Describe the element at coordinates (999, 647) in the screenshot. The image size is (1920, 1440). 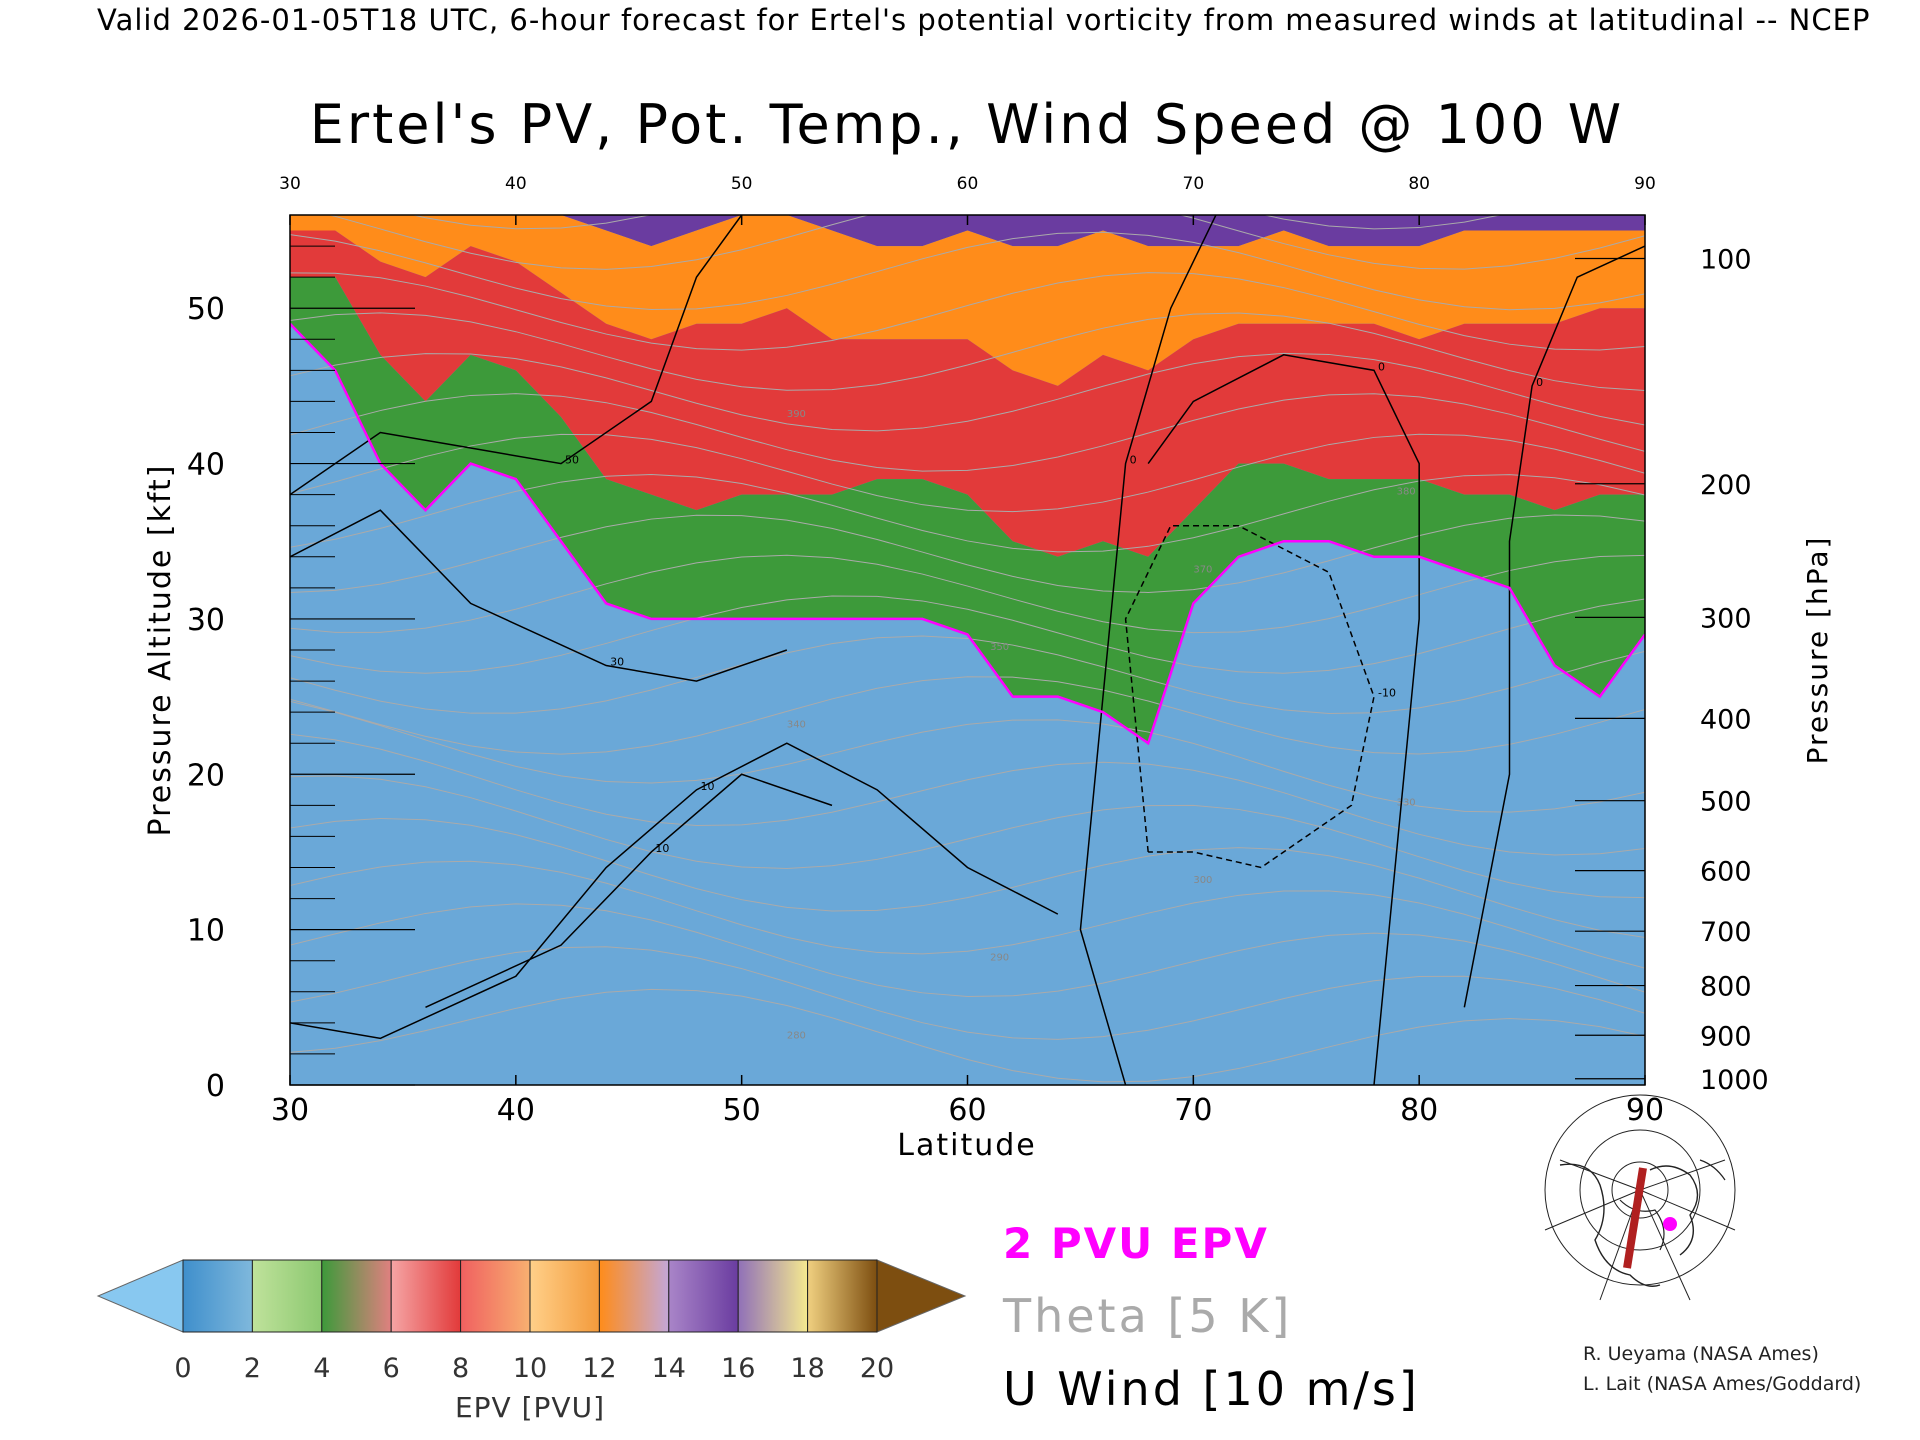
I see `theta-label: 350` at that location.